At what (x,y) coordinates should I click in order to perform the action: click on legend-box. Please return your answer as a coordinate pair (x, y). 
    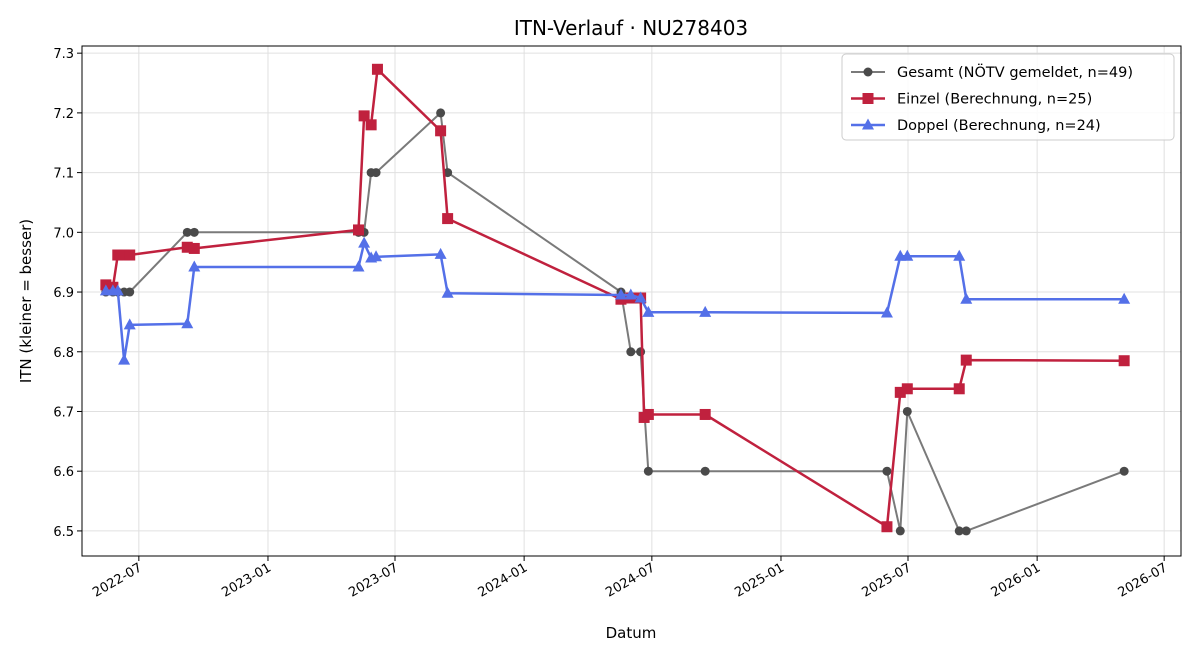
    Looking at the image, I should click on (1008, 97).